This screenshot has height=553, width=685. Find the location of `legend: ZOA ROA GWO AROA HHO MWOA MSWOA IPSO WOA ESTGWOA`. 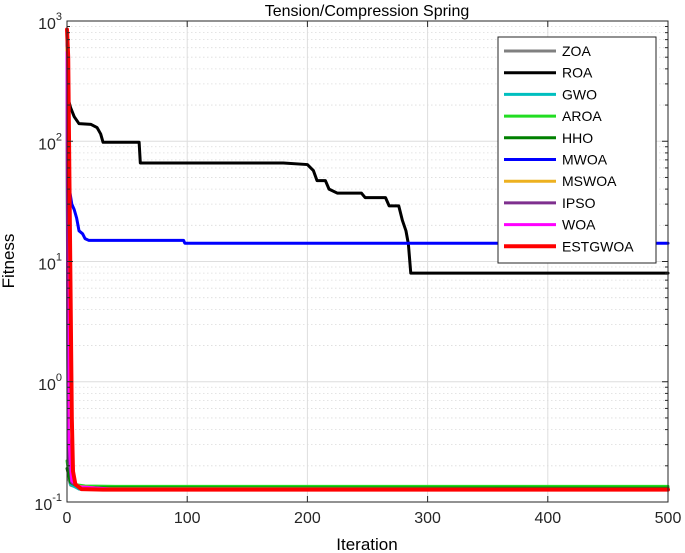

legend: ZOA ROA GWO AROA HHO MWOA MSWOA IPSO WOA ESTGWOA is located at coordinates (577, 150).